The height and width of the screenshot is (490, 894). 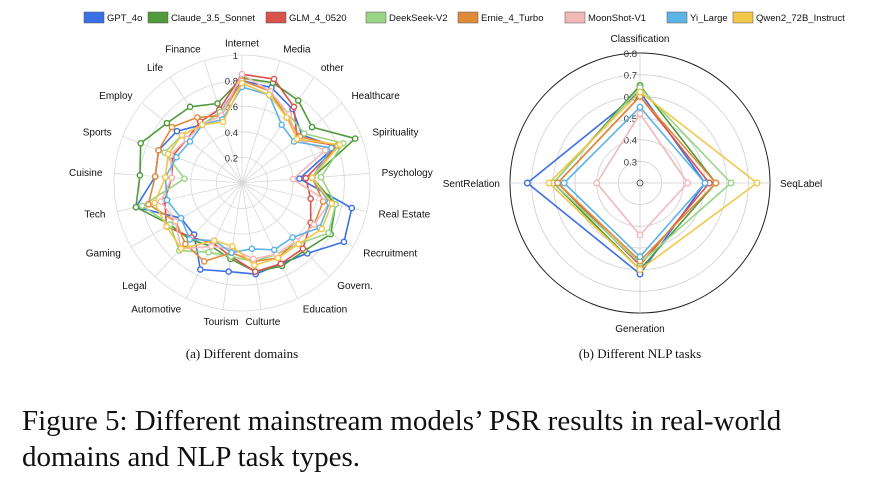 What do you see at coordinates (325, 310) in the screenshot?
I see `category-label: Education` at bounding box center [325, 310].